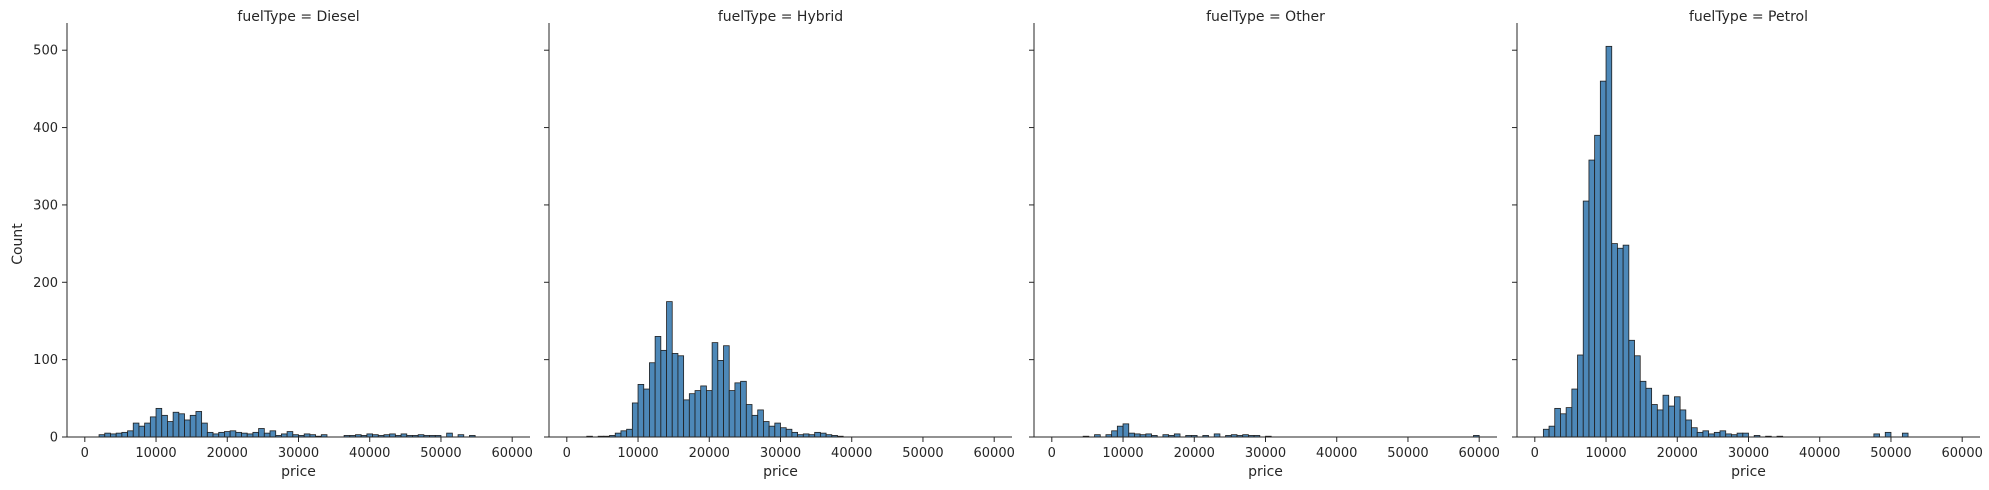  I want to click on facet-title: fuelType = Diesel, so click(298, 17).